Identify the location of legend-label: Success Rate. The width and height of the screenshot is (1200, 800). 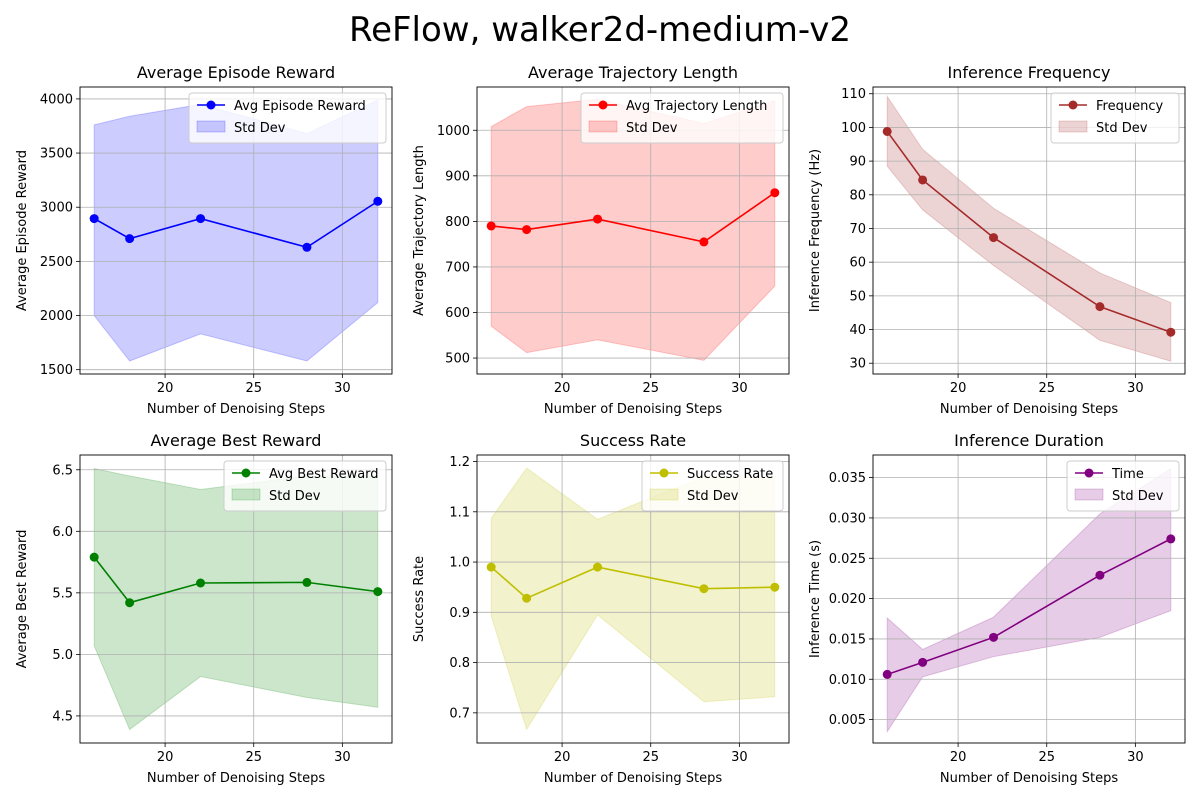
(730, 474).